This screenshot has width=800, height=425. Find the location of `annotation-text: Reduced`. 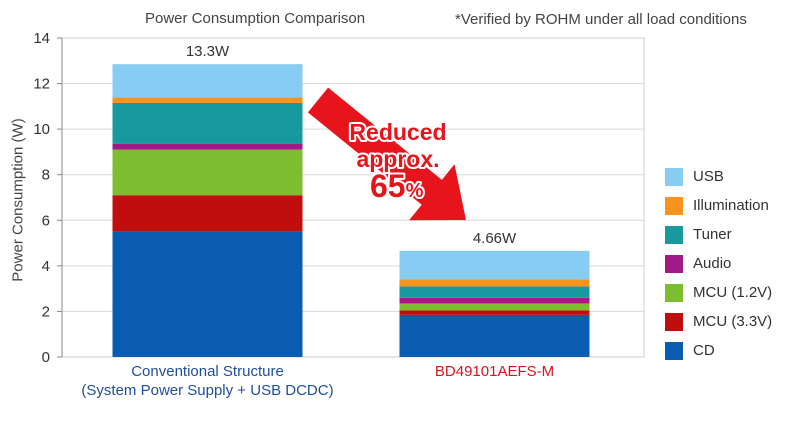

annotation-text: Reduced is located at coordinates (397, 132).